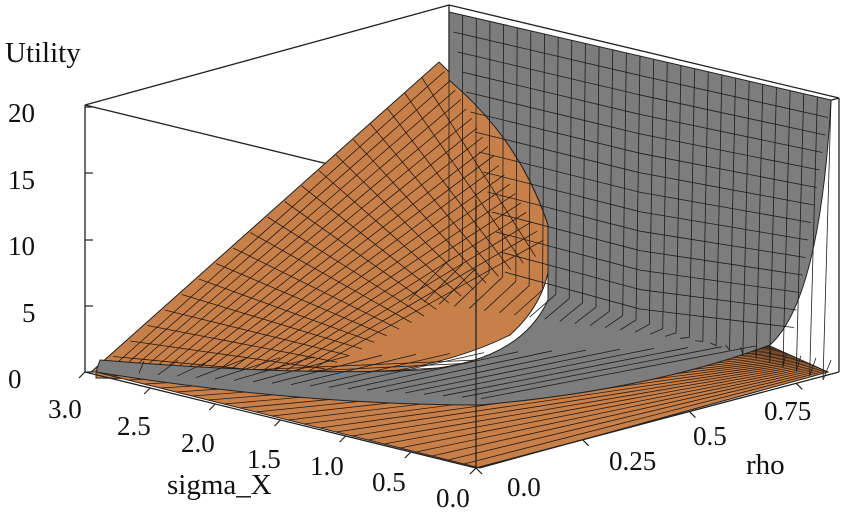 The width and height of the screenshot is (859, 519). Describe the element at coordinates (65, 409) in the screenshot. I see `x-tick-label: 3.0` at that location.